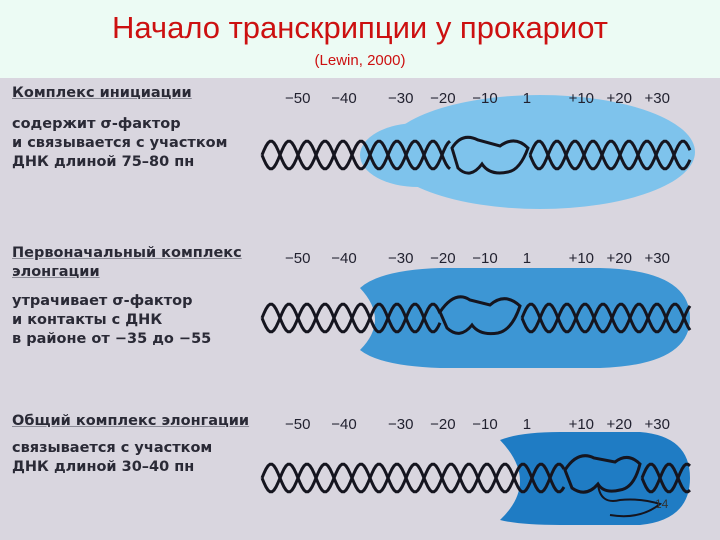  I want to click on panel-2-heading: Первоначальный комплекс элонгации, so click(127, 262).